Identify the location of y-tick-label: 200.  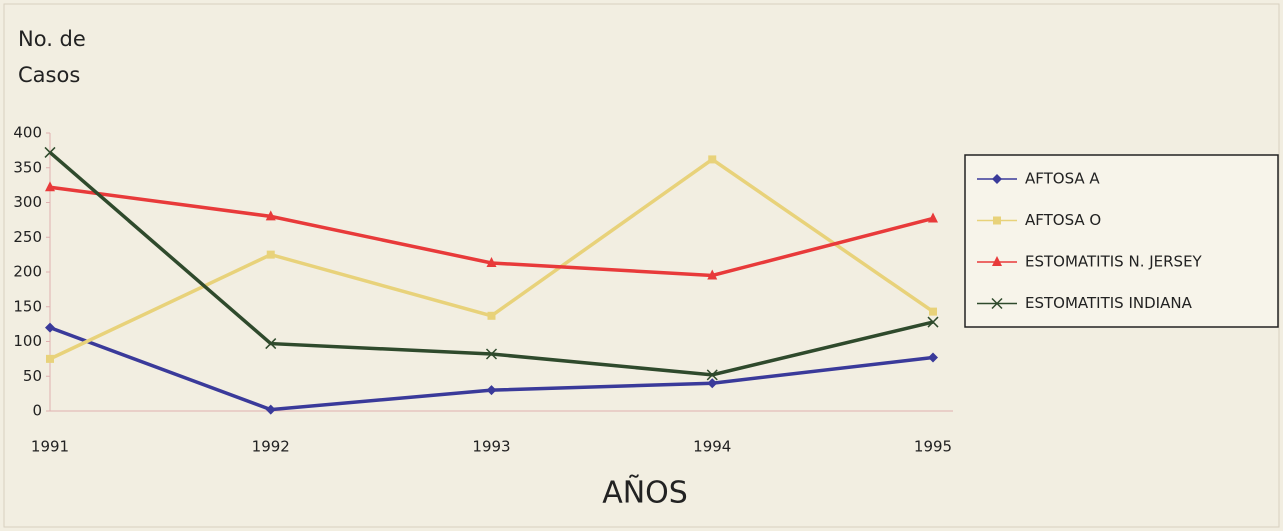
(27, 272).